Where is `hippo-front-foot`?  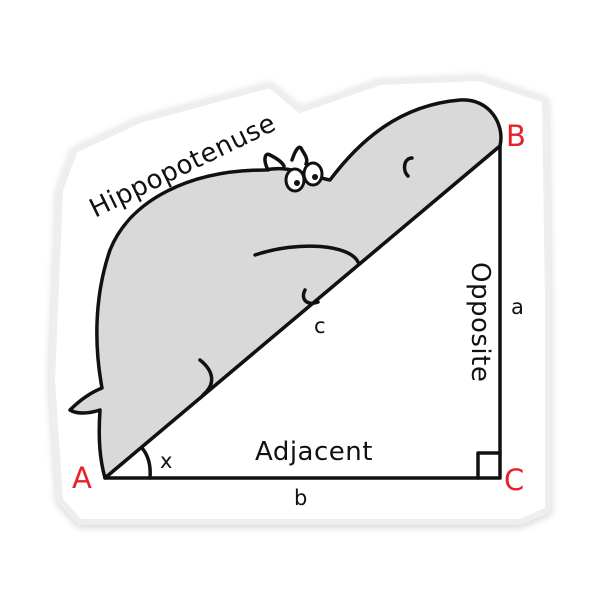 hippo-front-foot is located at coordinates (310, 296).